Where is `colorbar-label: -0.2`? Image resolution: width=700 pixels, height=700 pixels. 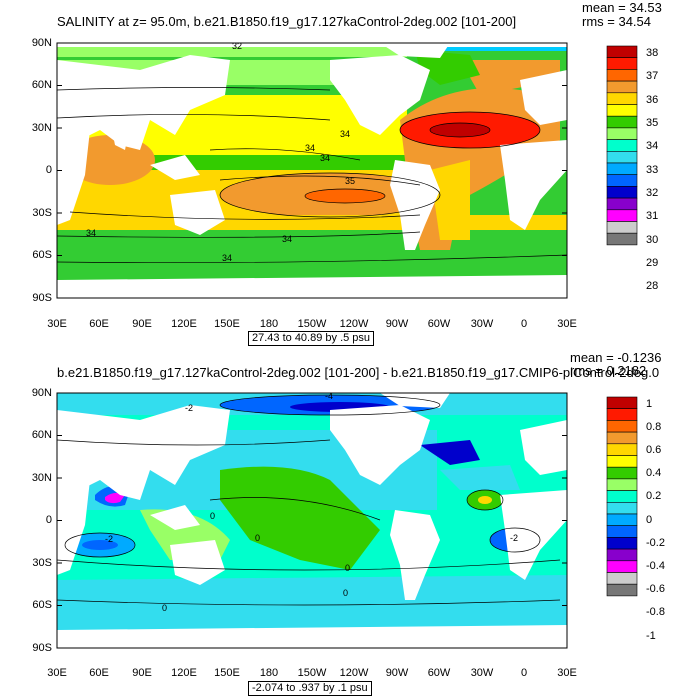 colorbar-label: -0.2 is located at coordinates (655, 543).